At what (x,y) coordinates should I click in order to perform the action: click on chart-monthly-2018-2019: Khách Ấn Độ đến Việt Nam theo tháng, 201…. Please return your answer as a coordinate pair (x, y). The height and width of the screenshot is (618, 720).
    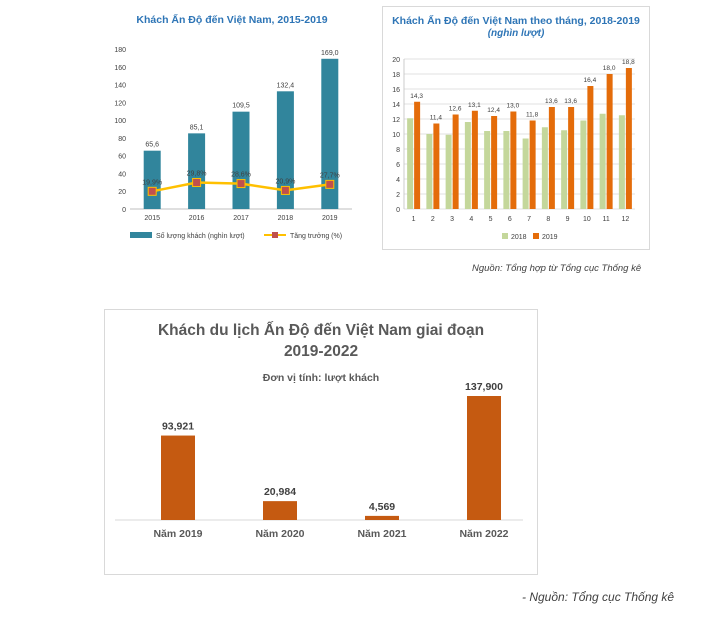
    Looking at the image, I should click on (516, 128).